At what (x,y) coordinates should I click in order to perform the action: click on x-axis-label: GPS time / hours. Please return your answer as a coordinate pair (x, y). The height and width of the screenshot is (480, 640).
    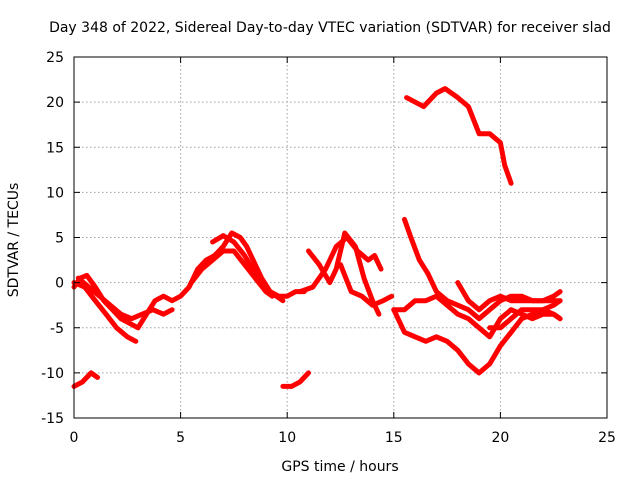
    Looking at the image, I should click on (339, 467).